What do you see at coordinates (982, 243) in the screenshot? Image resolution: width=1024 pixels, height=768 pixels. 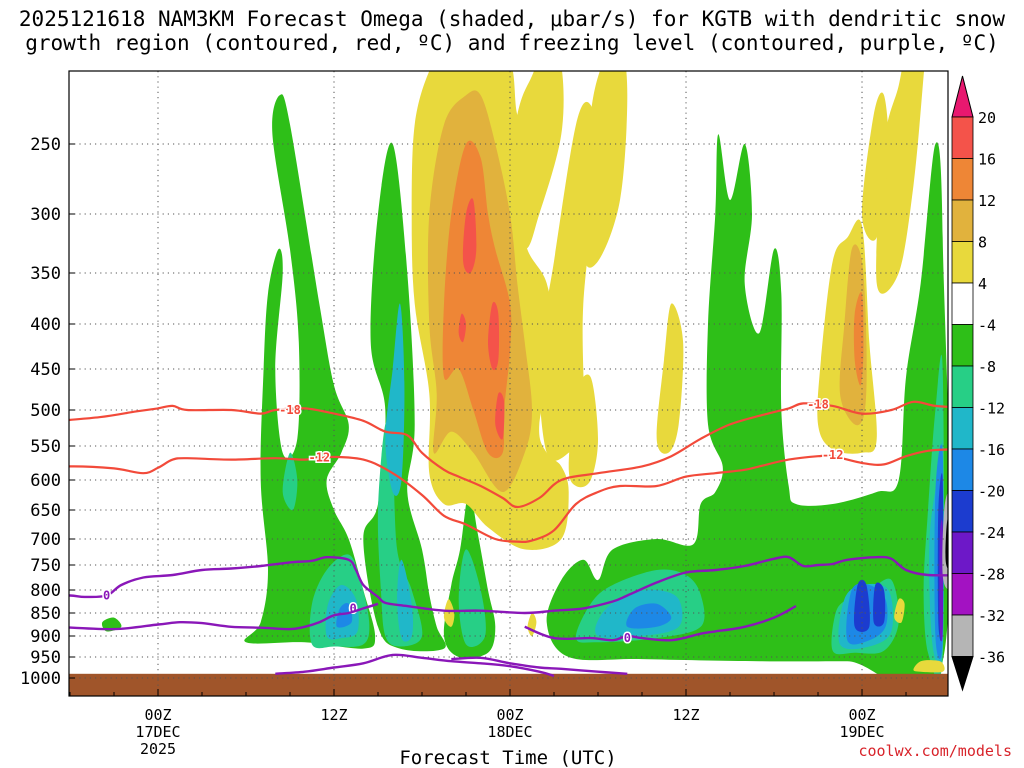 I see `colorbar-label: 8` at bounding box center [982, 243].